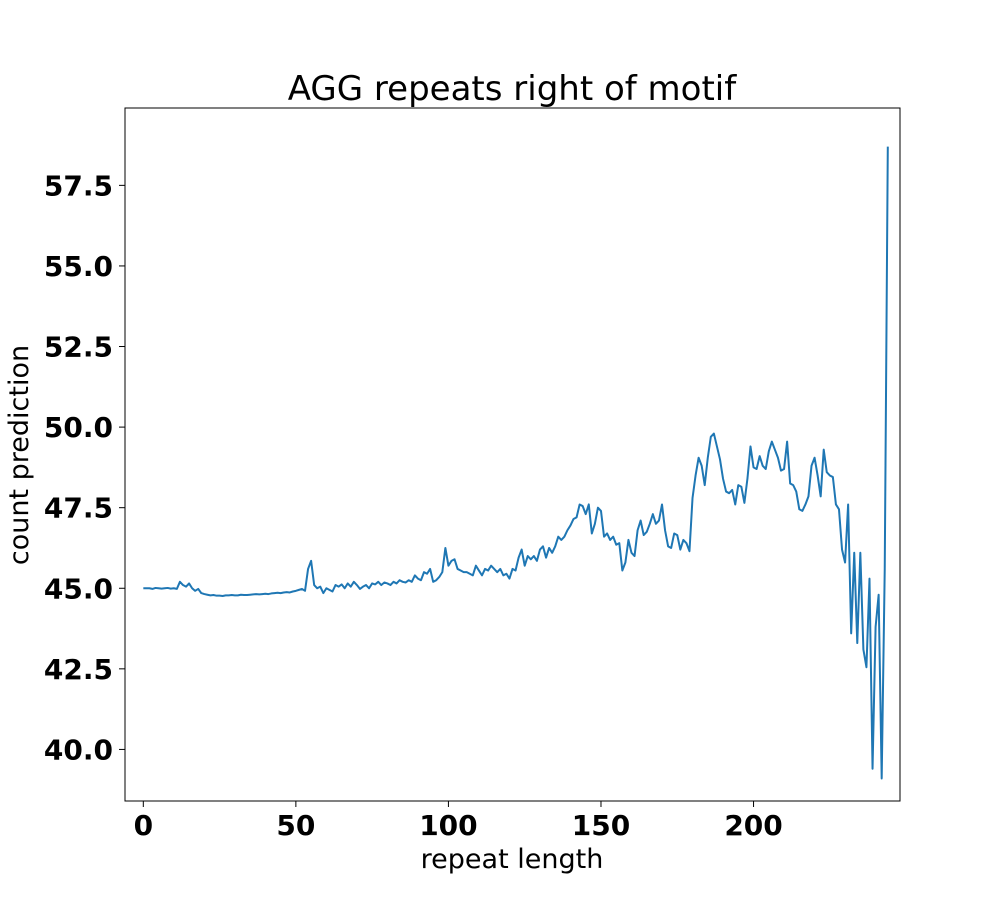  Describe the element at coordinates (78, 427) in the screenshot. I see `y-tick-label: 50.0` at that location.